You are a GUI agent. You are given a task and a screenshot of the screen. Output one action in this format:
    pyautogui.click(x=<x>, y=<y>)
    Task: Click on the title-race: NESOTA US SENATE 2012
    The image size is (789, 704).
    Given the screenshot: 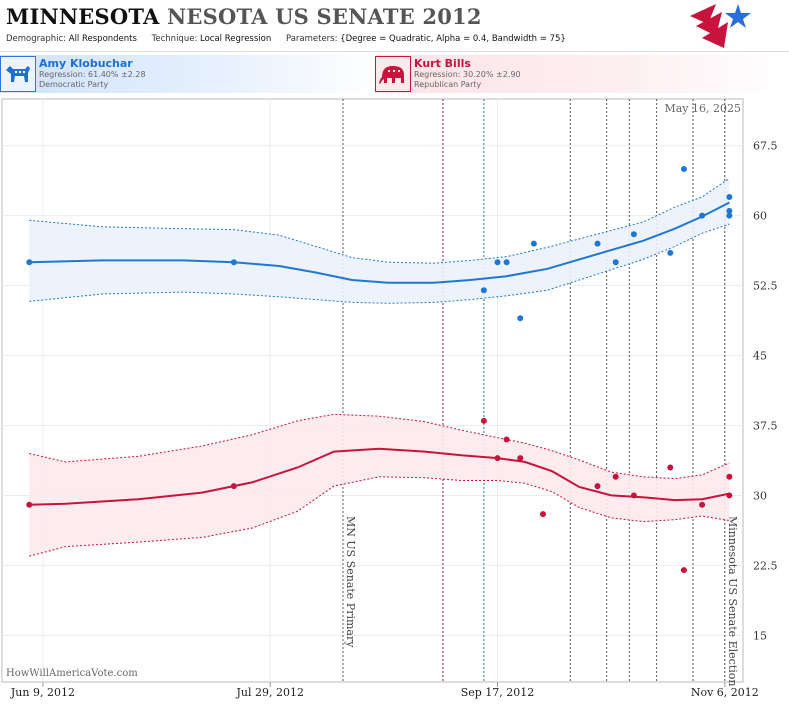 What is the action you would take?
    pyautogui.click(x=324, y=16)
    